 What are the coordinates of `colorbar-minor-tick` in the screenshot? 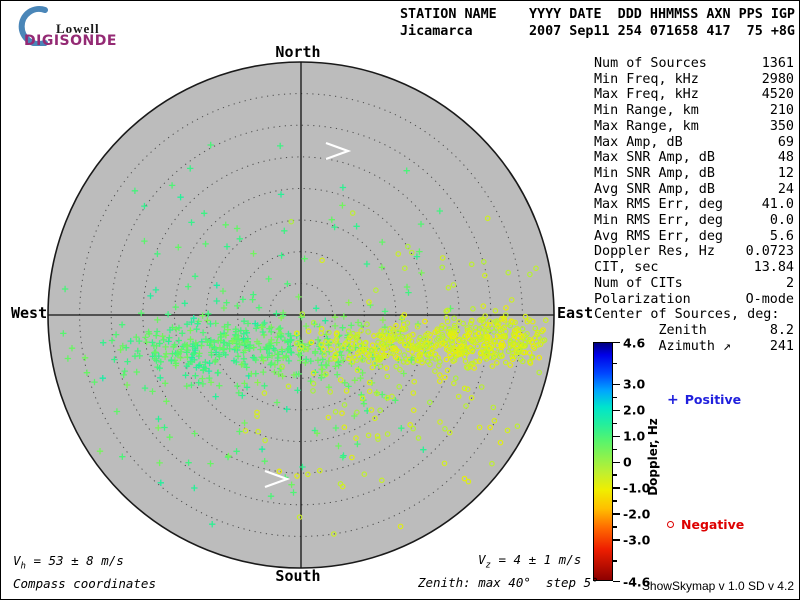 It's located at (615, 449).